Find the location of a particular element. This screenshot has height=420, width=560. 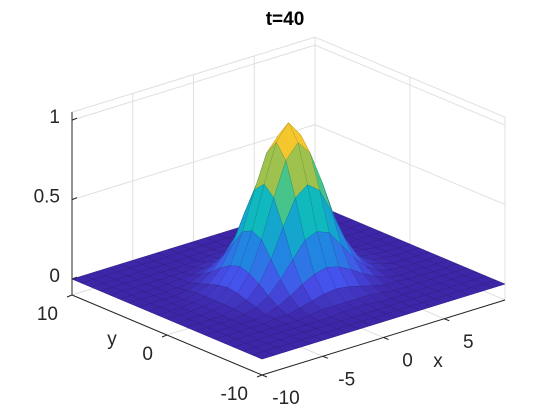

x-axis-label: x is located at coordinates (438, 361).